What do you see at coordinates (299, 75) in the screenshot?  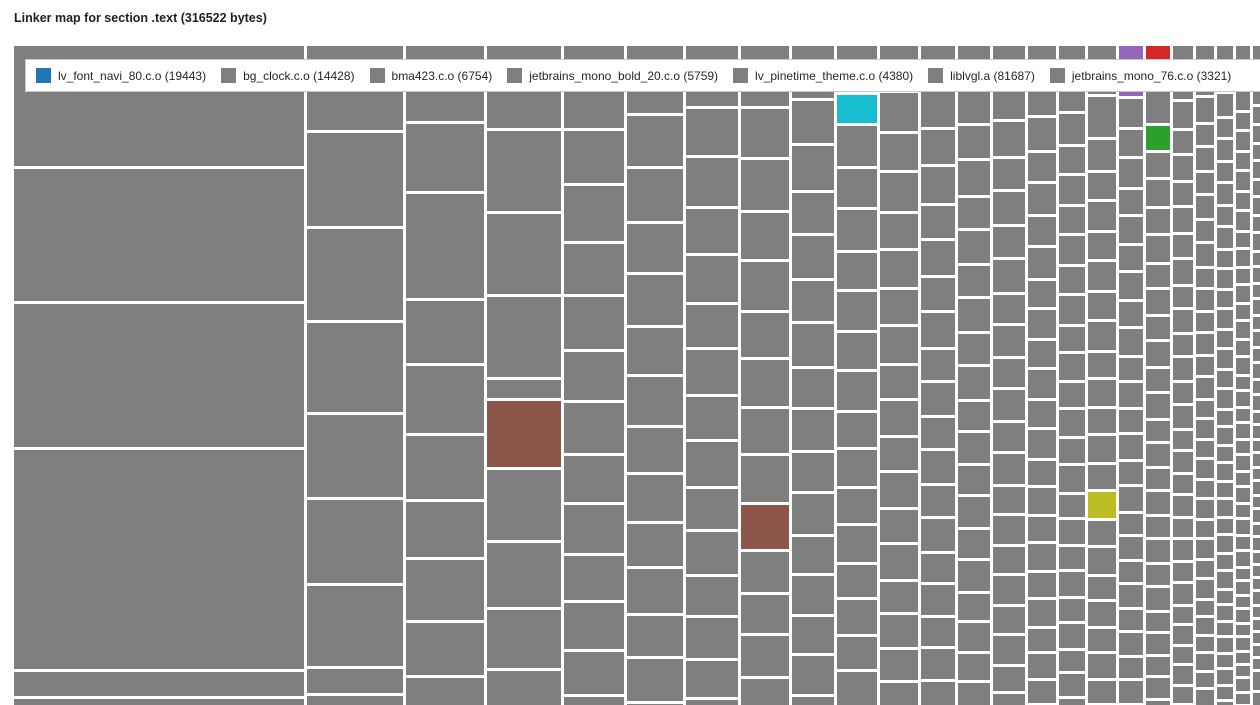 I see `legend-label: bg_clock.c.o (14428)` at bounding box center [299, 75].